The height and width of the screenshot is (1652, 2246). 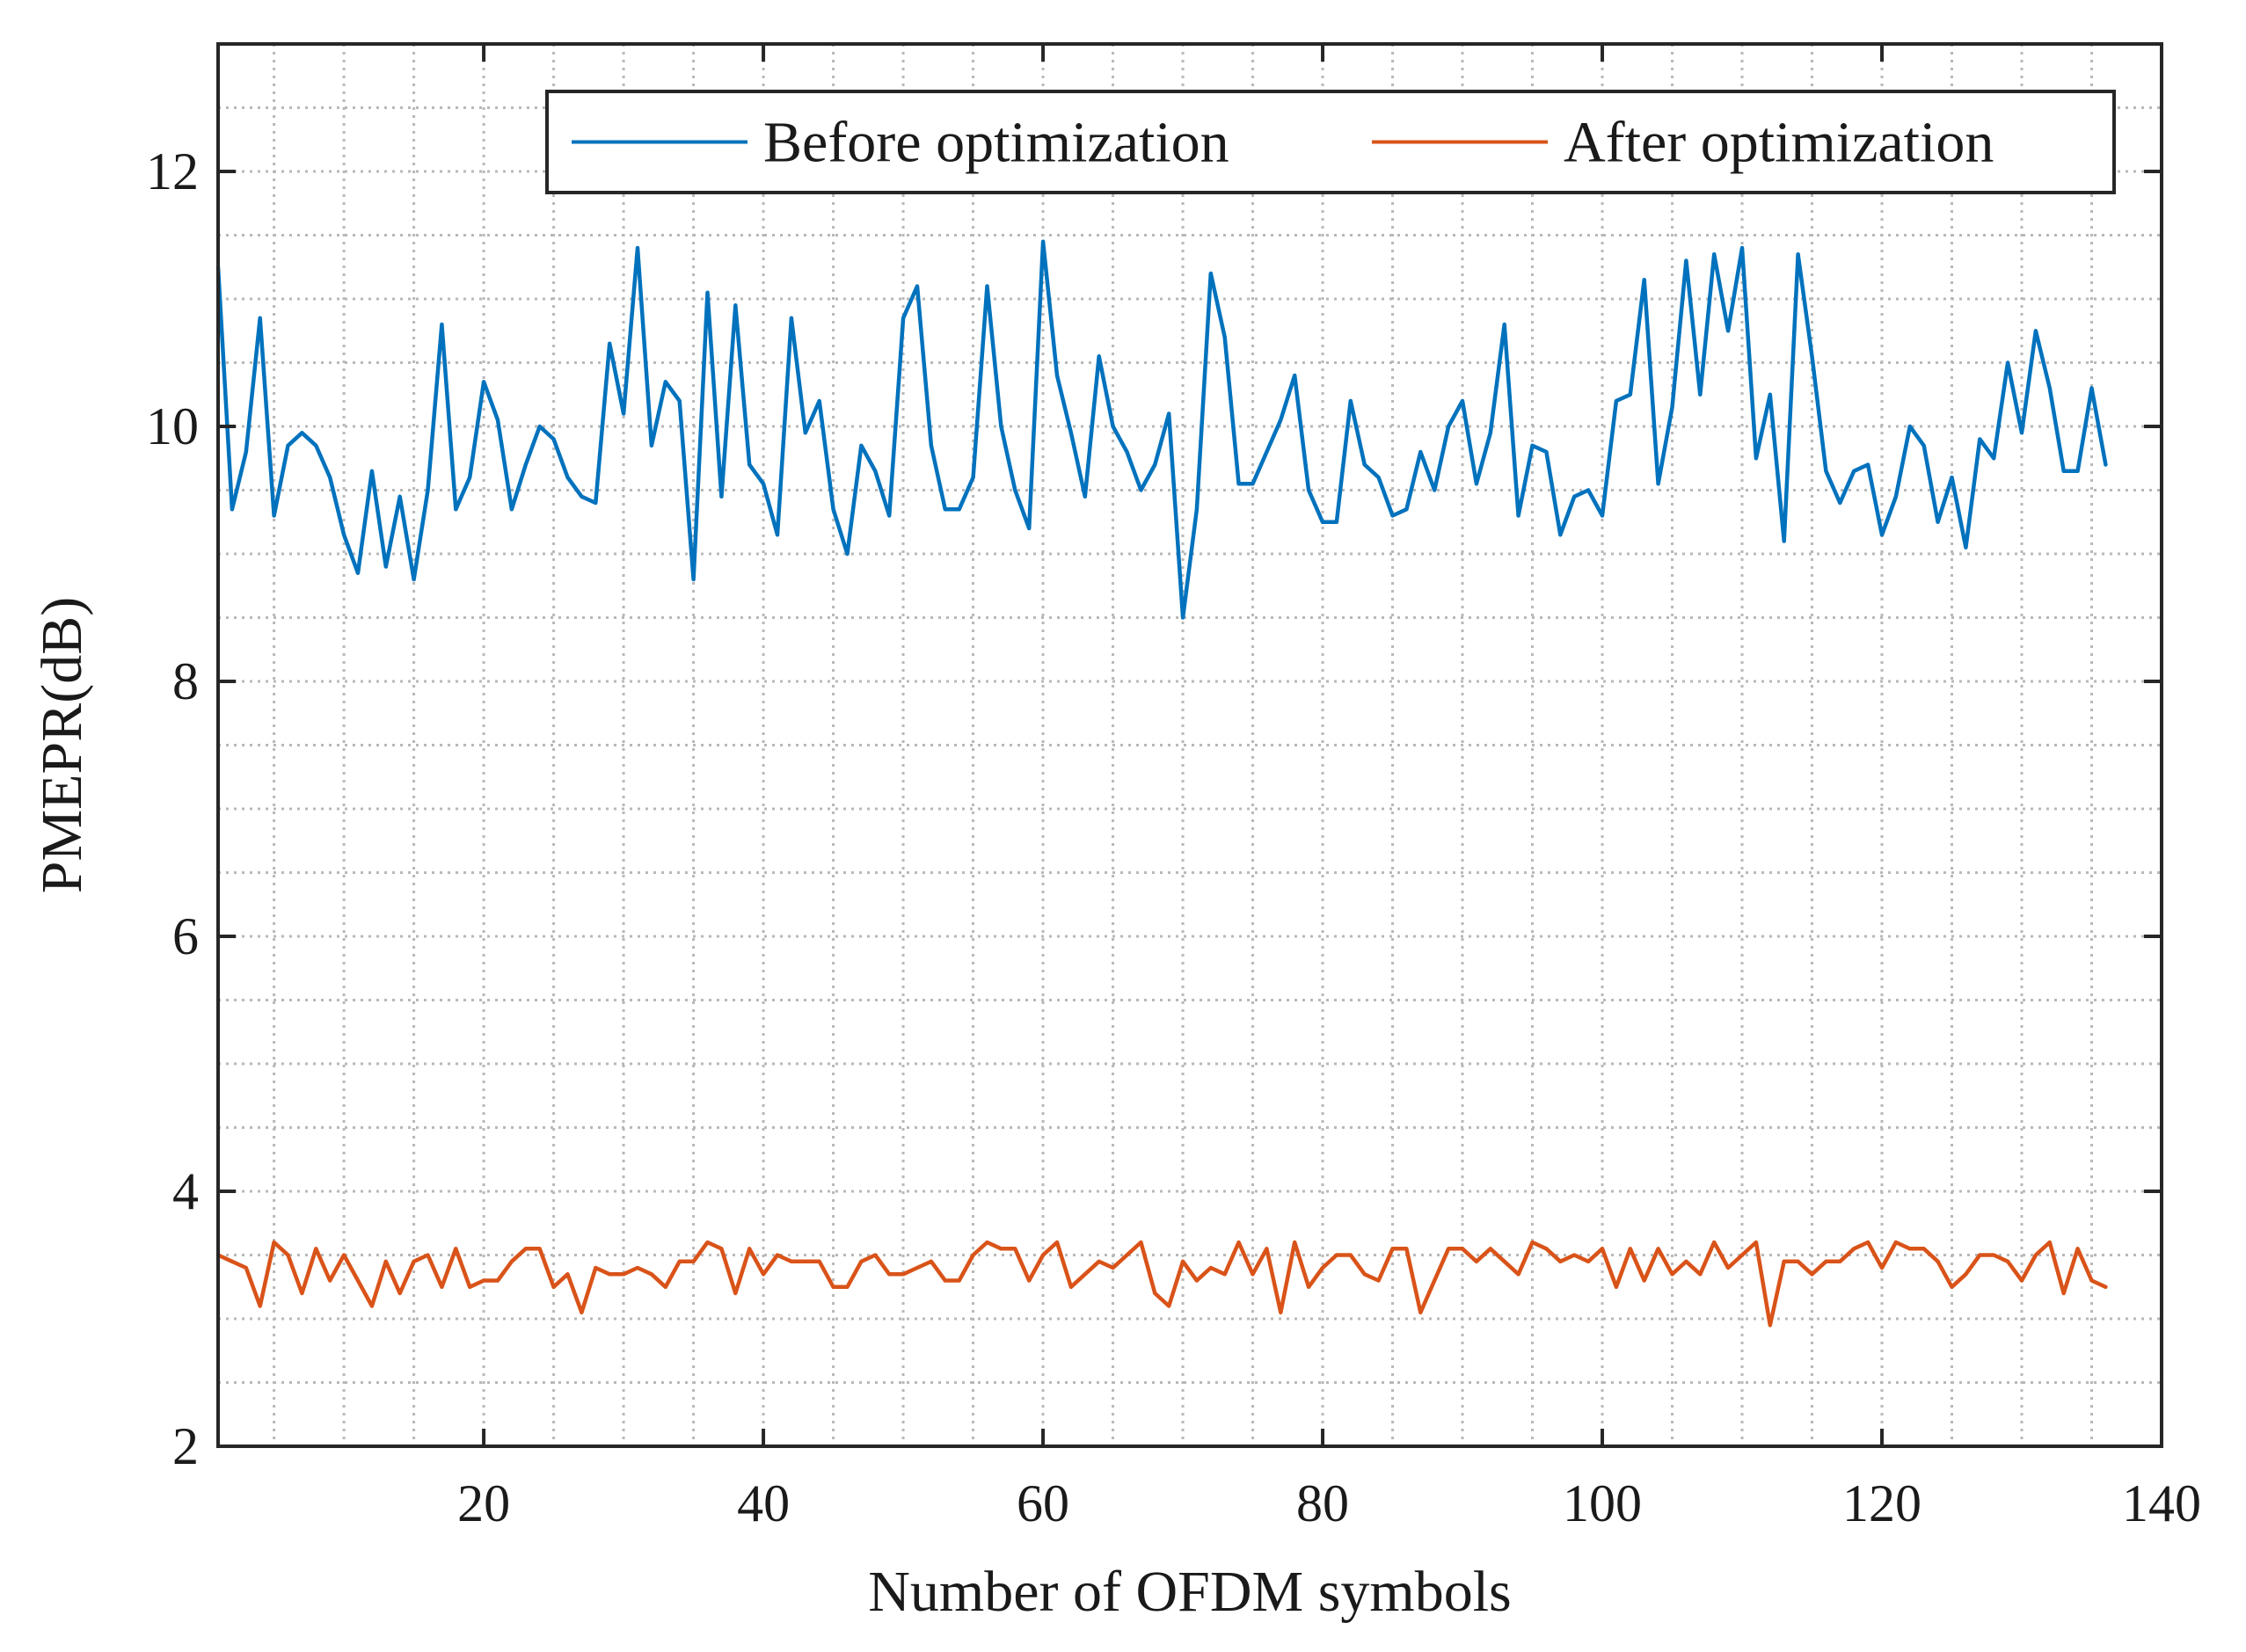 I want to click on y-tick-label: 6, so click(x=185, y=936).